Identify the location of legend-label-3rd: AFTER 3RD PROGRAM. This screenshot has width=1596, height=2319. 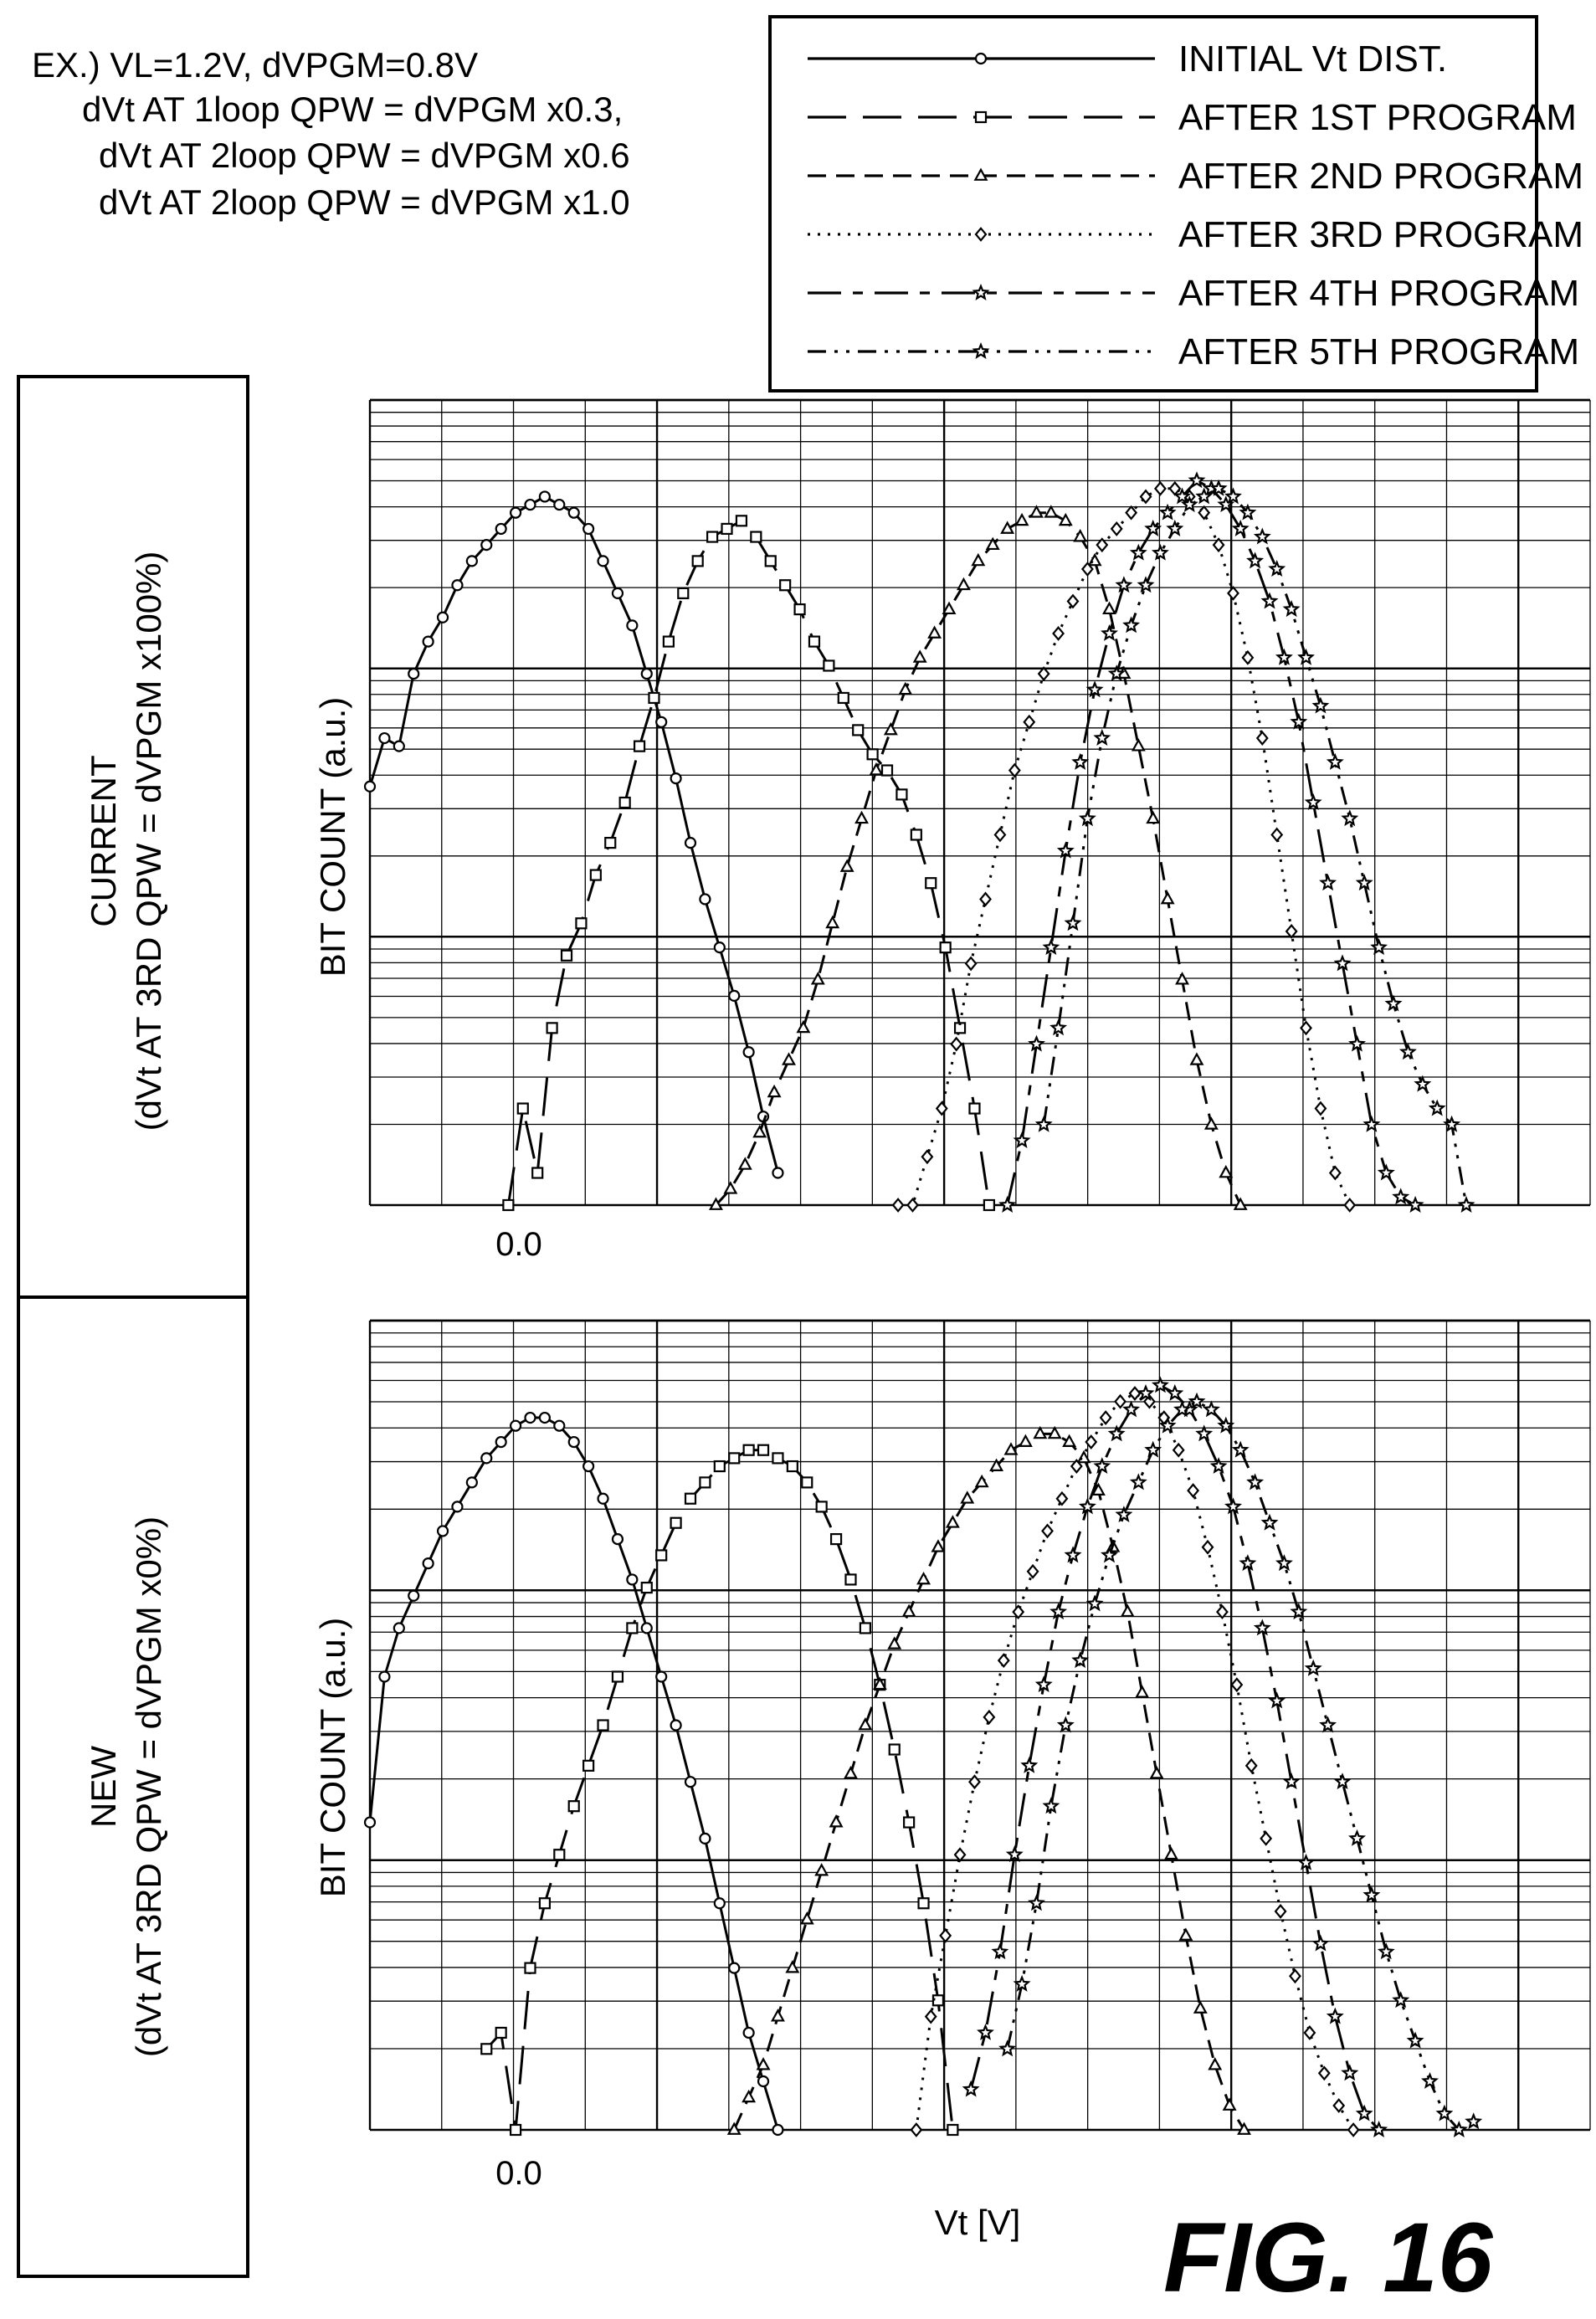
(1380, 234).